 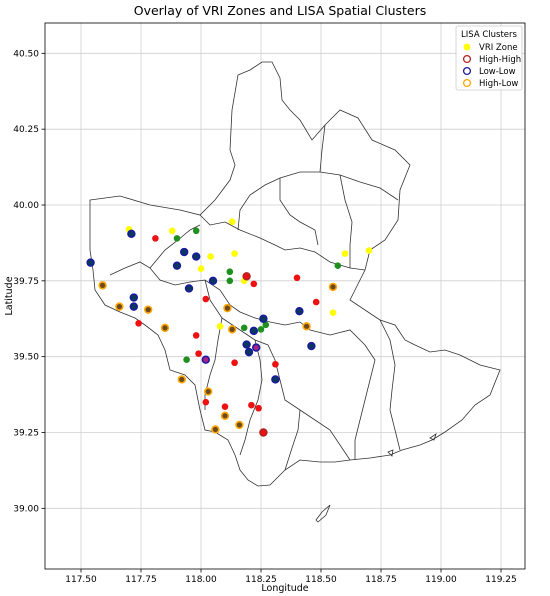 What do you see at coordinates (467, 47) in the screenshot?
I see `legend-marker-vri-zone` at bounding box center [467, 47].